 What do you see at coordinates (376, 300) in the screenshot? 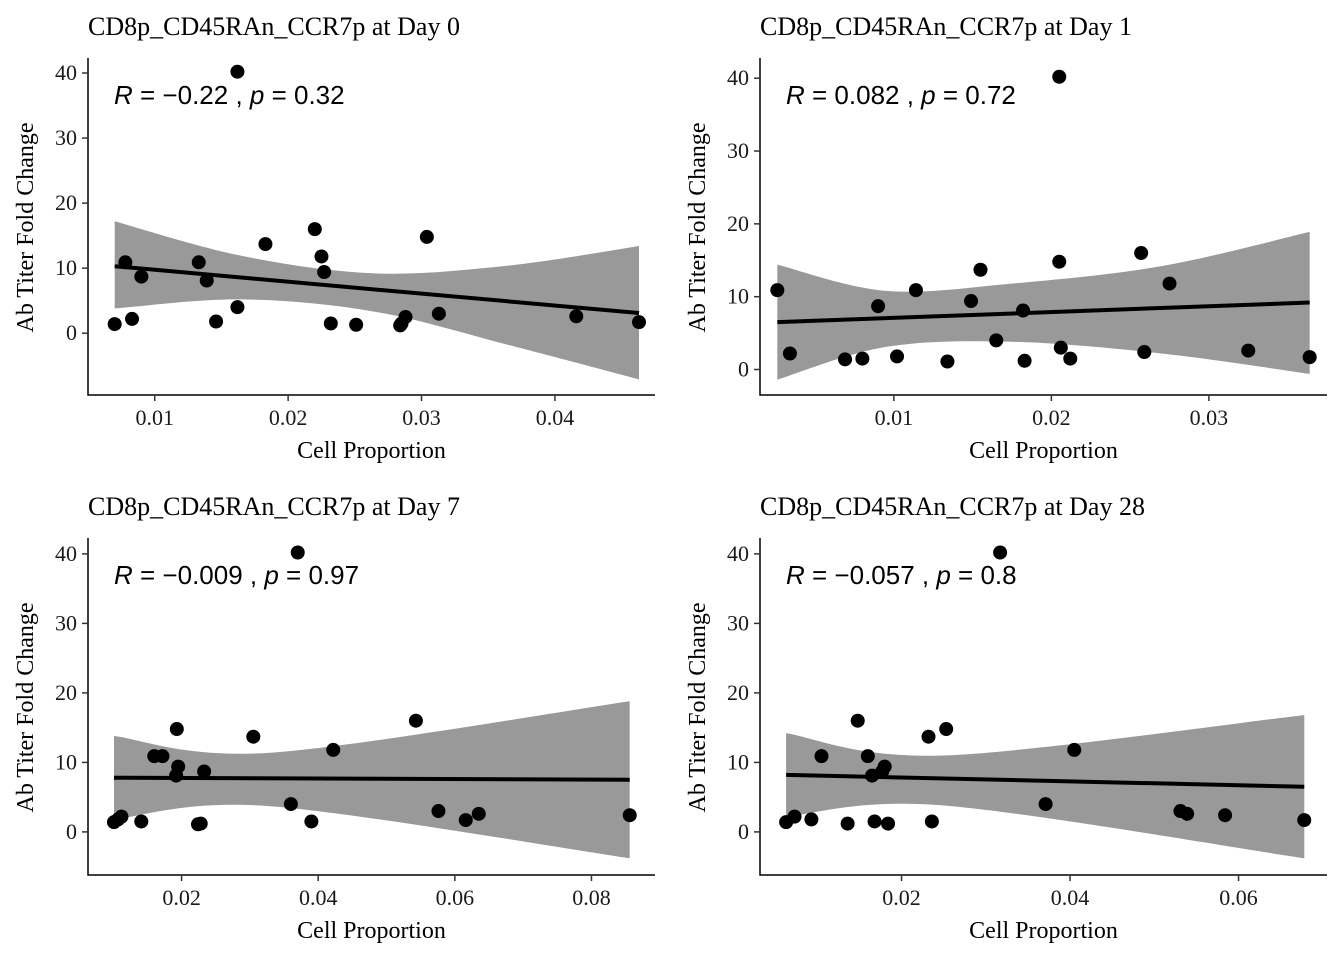
I see `confidence-band` at bounding box center [376, 300].